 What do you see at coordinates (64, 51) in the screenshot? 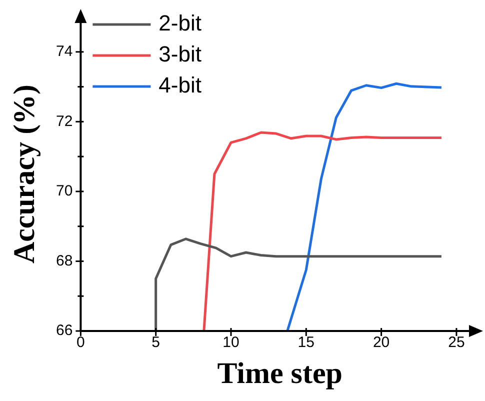
I see `y-tick-label: 74` at bounding box center [64, 51].